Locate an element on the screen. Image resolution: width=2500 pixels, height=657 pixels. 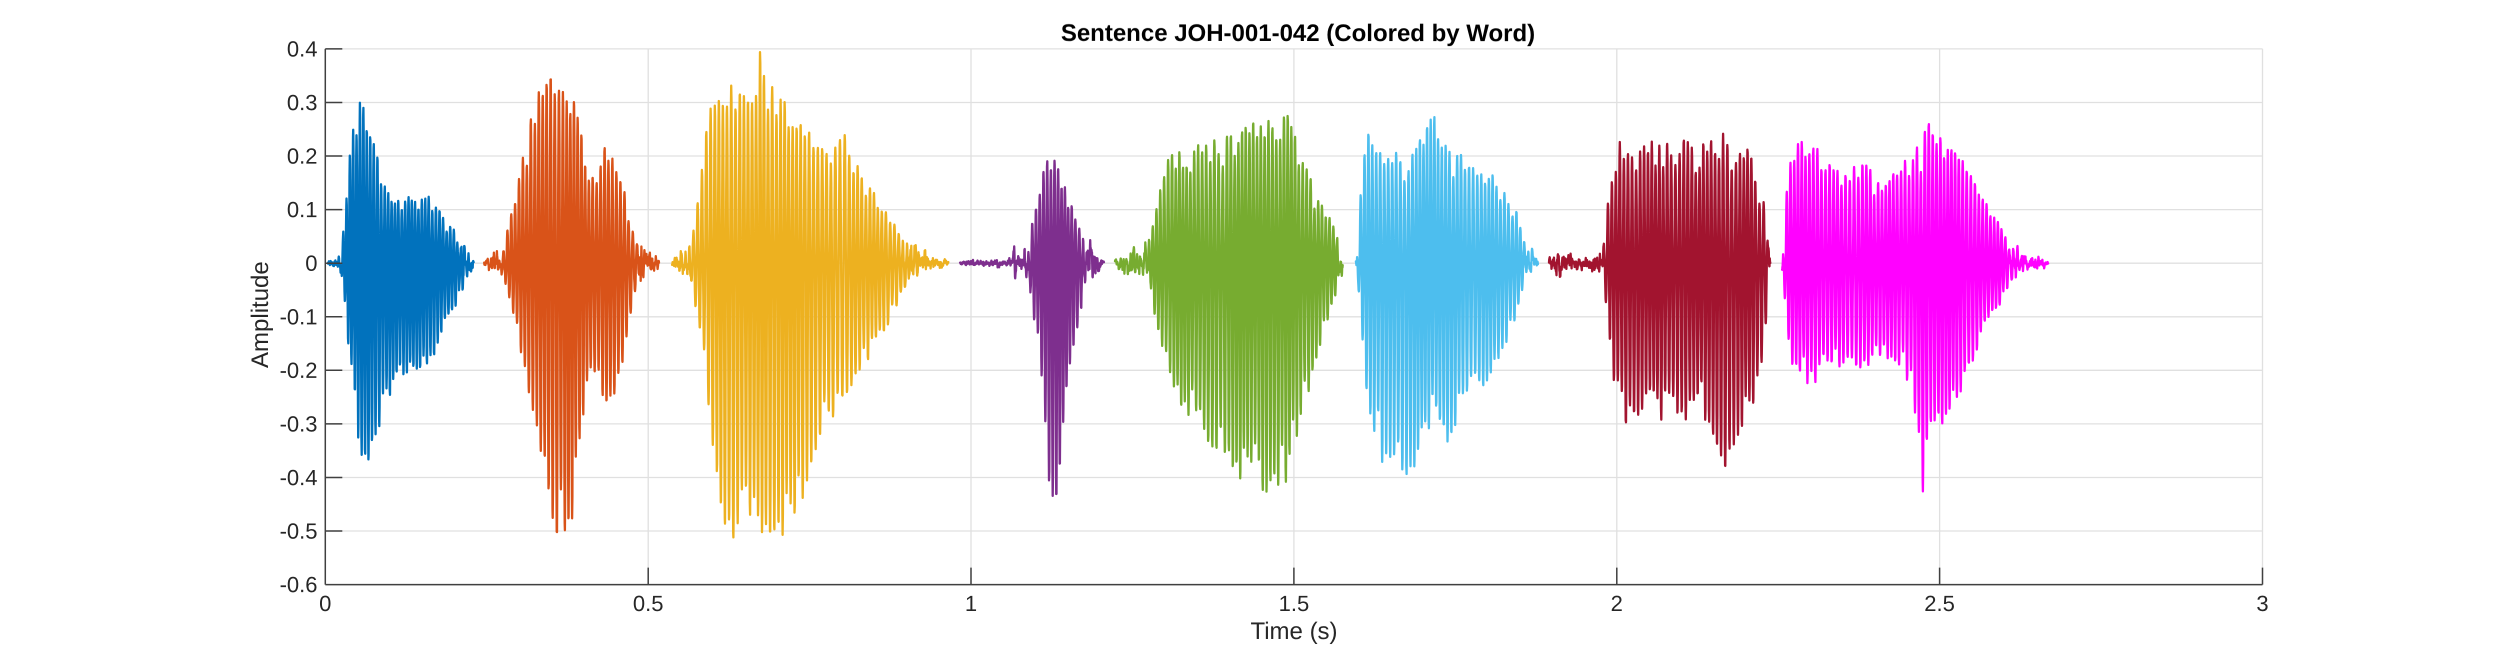
svg-text: 0.4 is located at coordinates (302, 48).